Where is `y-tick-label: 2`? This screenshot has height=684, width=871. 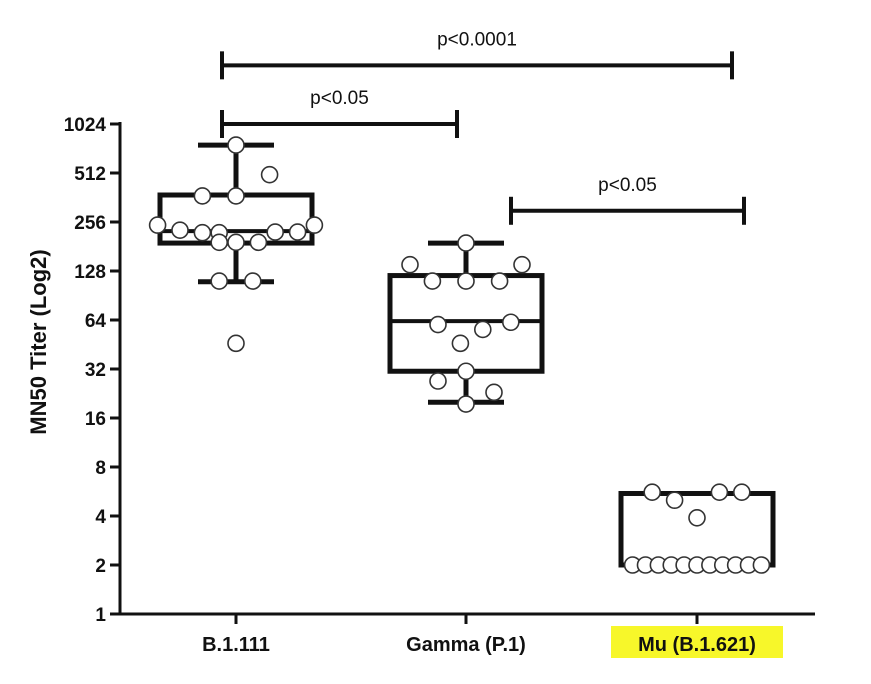 y-tick-label: 2 is located at coordinates (100, 566).